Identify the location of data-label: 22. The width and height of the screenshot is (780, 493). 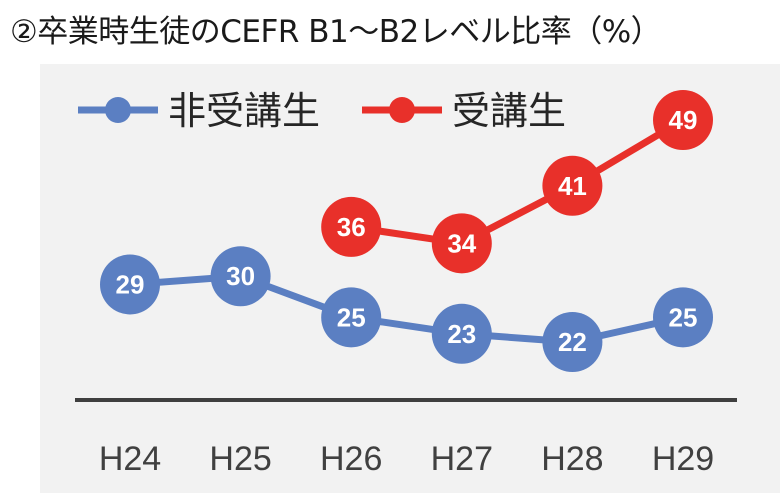
(572, 342).